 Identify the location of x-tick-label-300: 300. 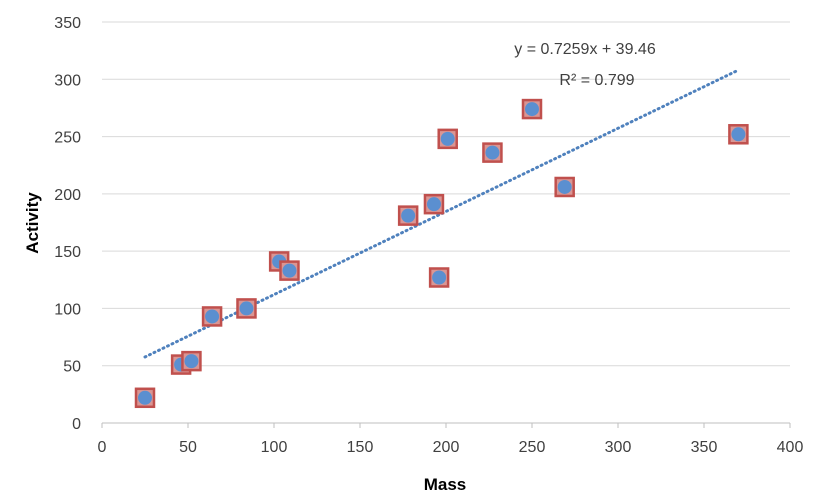
(618, 447).